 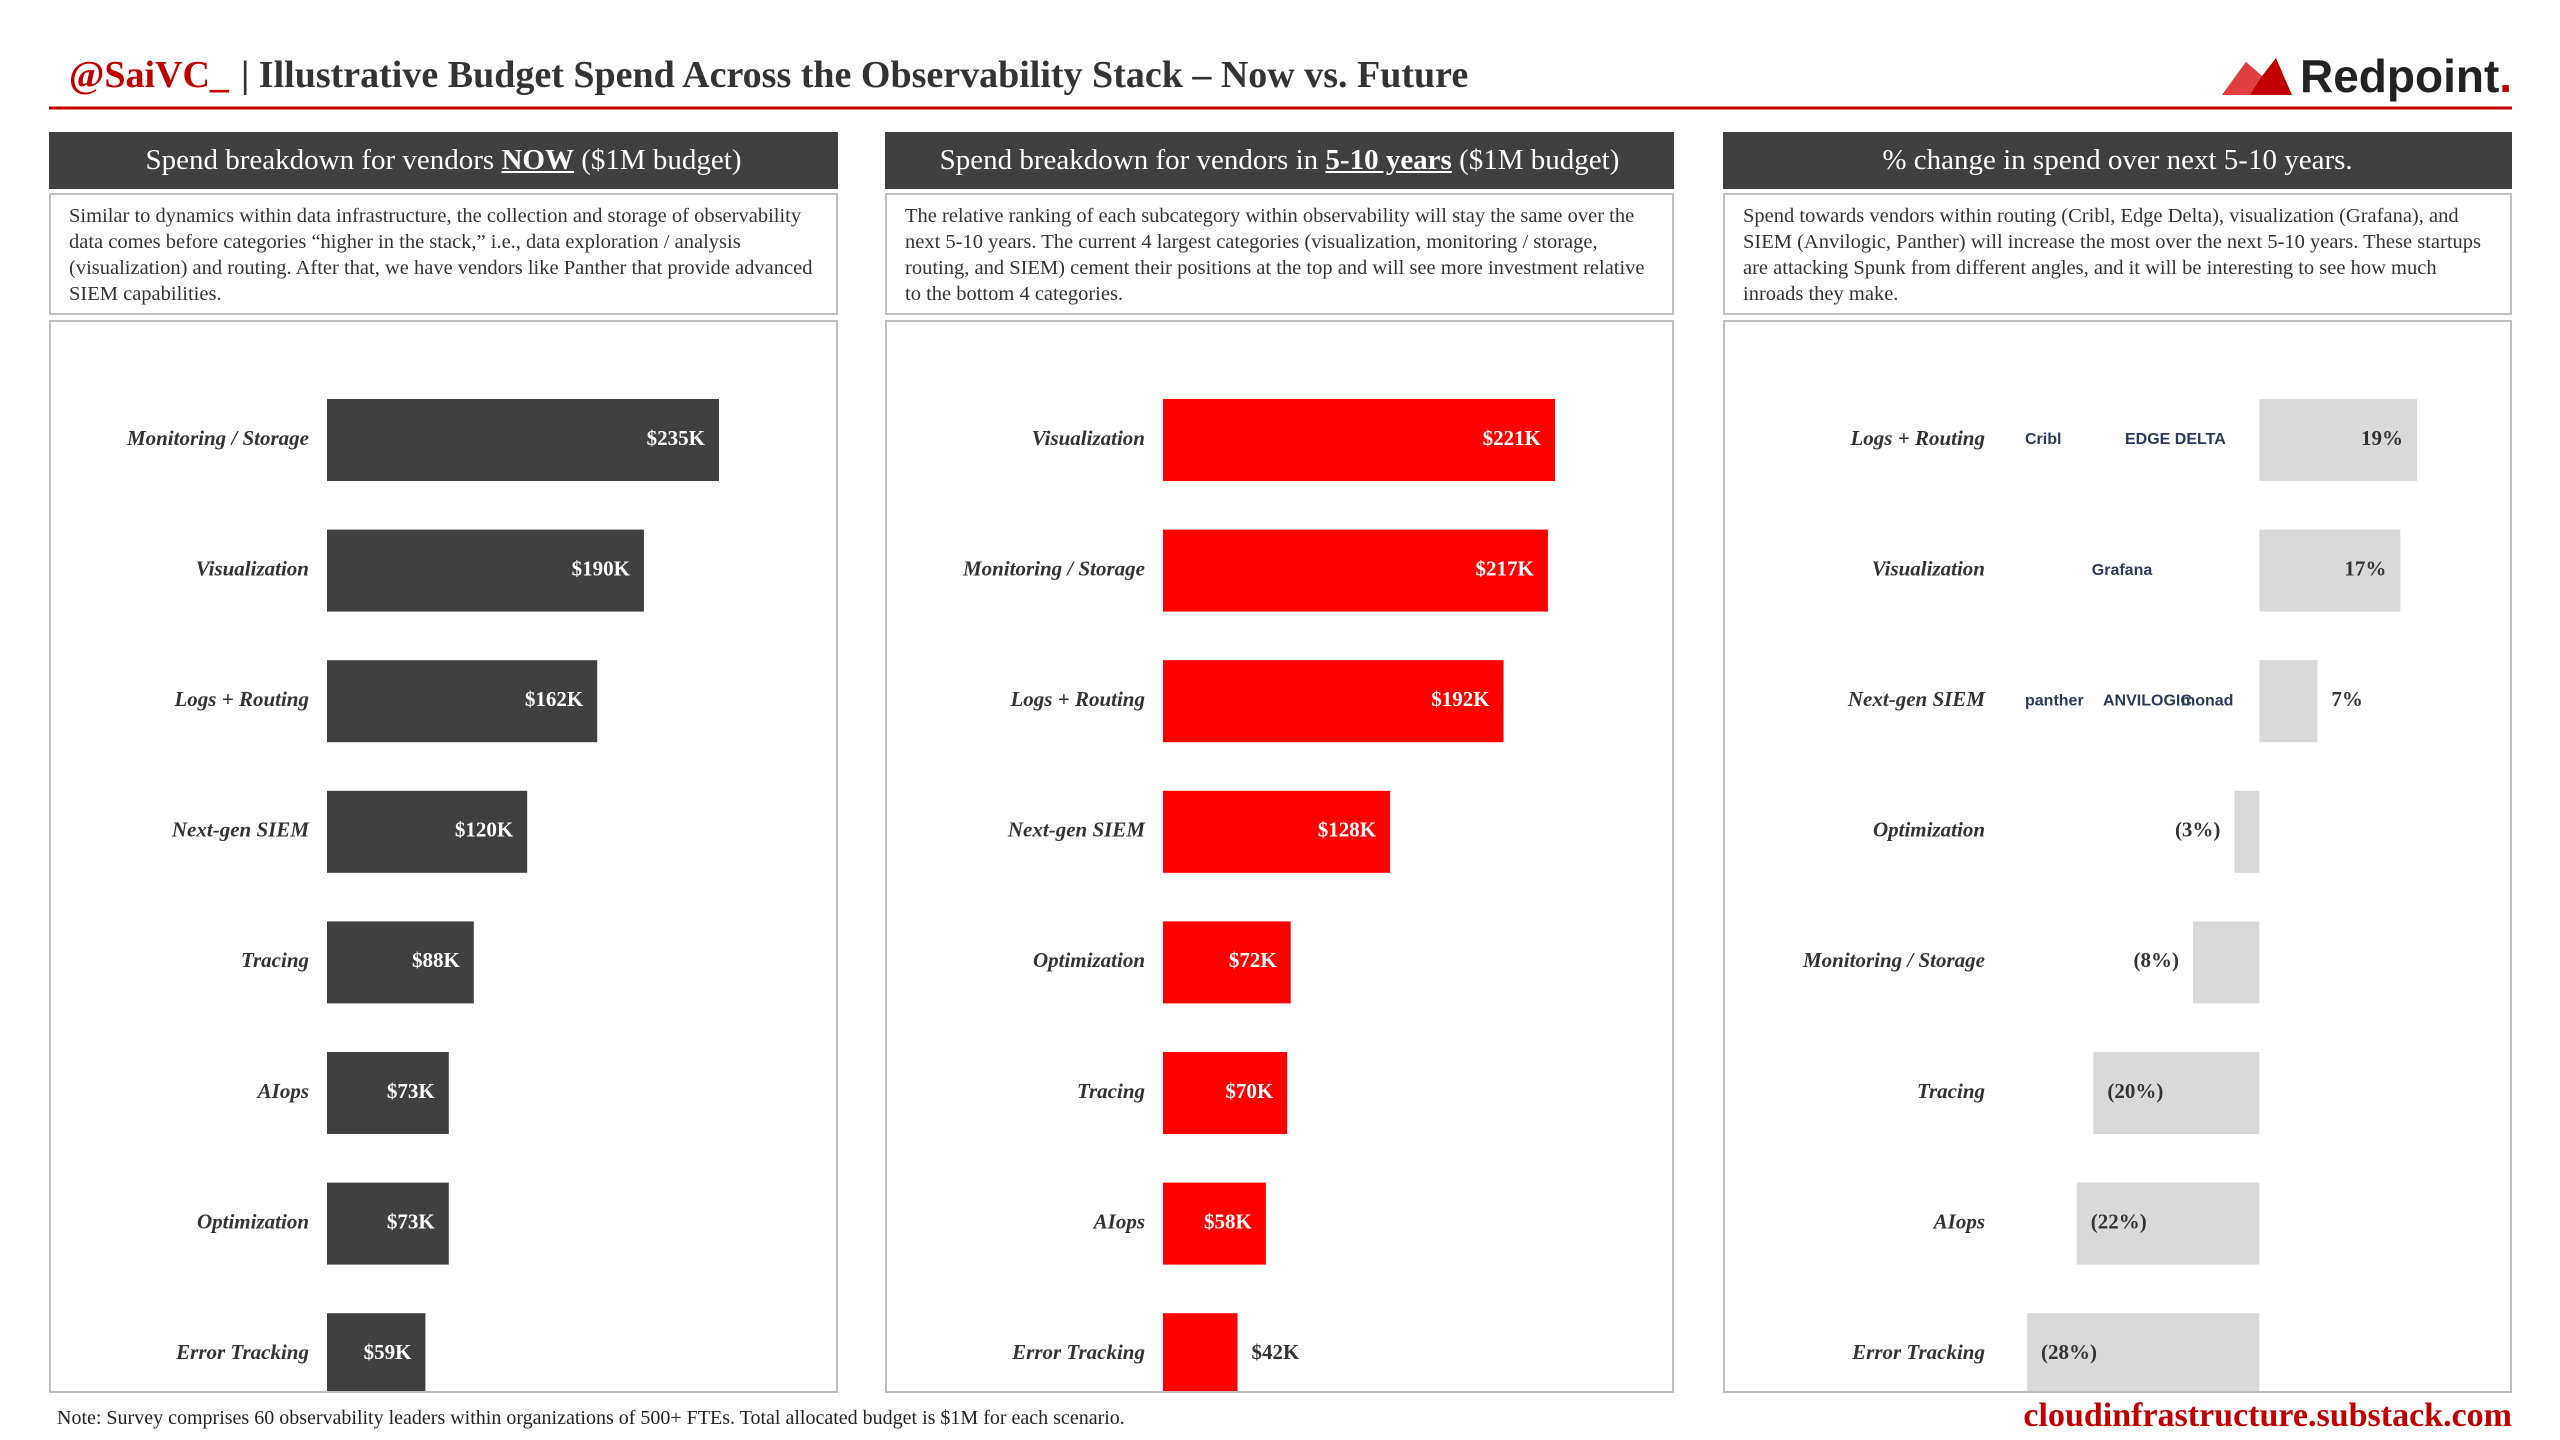 I want to click on value-label: $162K, so click(x=554, y=699).